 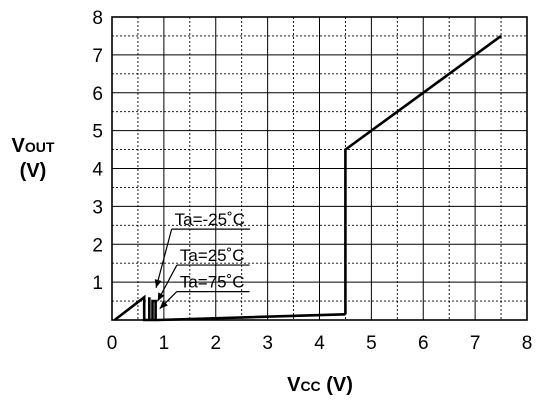 I want to click on x-axis-title-main: V, so click(x=294, y=385).